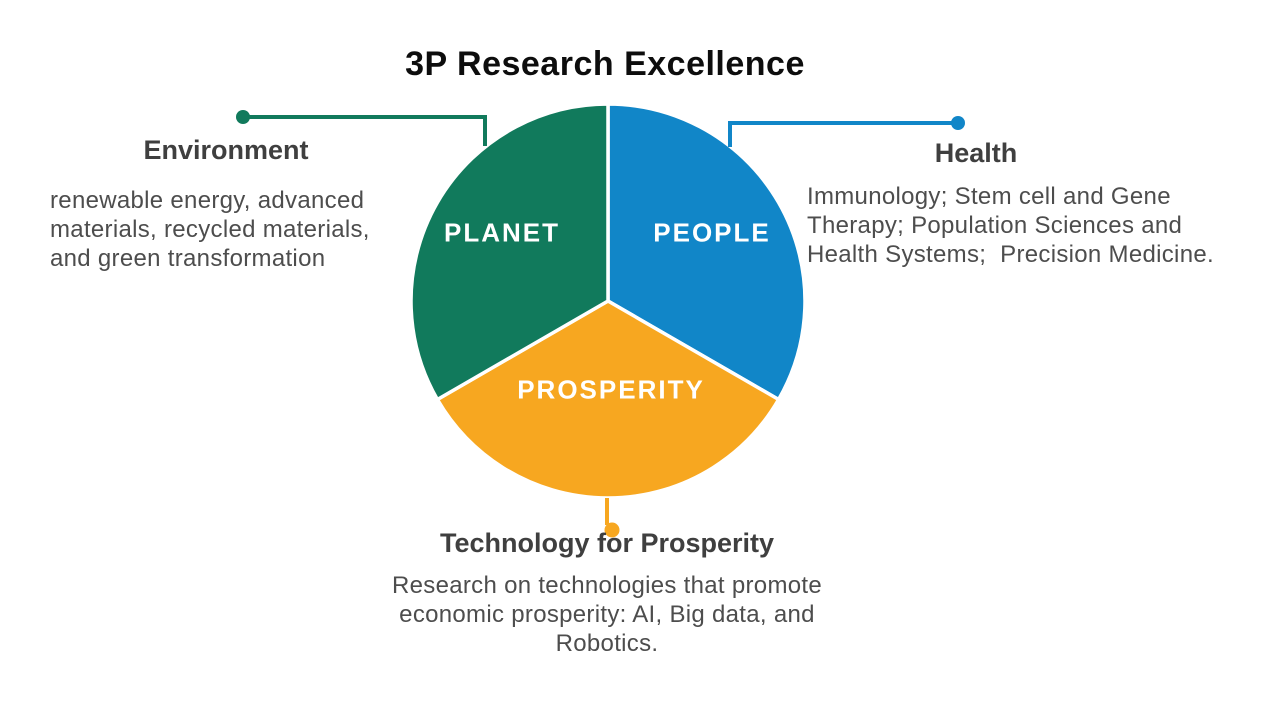 The height and width of the screenshot is (720, 1280). What do you see at coordinates (712, 232) in the screenshot?
I see `pie-label-people: PEOPLE` at bounding box center [712, 232].